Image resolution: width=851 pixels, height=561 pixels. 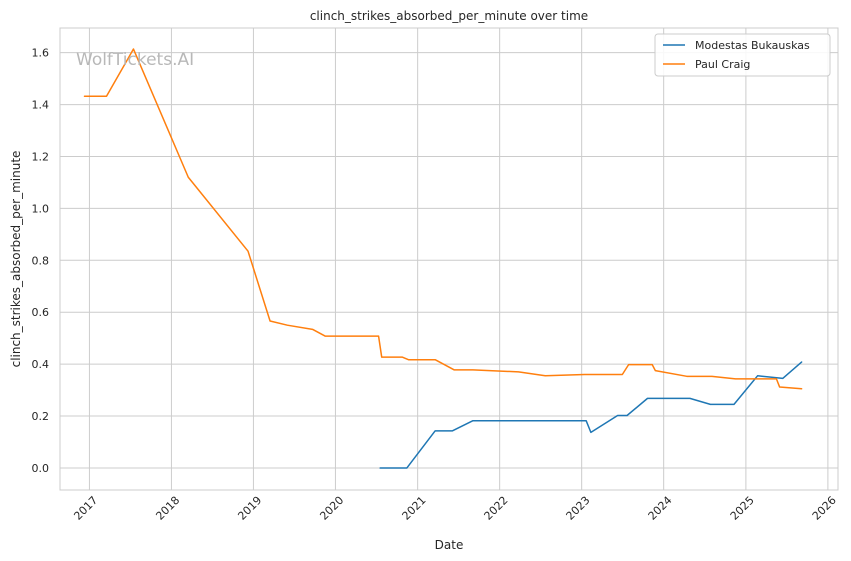 What do you see at coordinates (16, 259) in the screenshot?
I see `y-axis-label: clinch_strikes_absorbed_per_minute` at bounding box center [16, 259].